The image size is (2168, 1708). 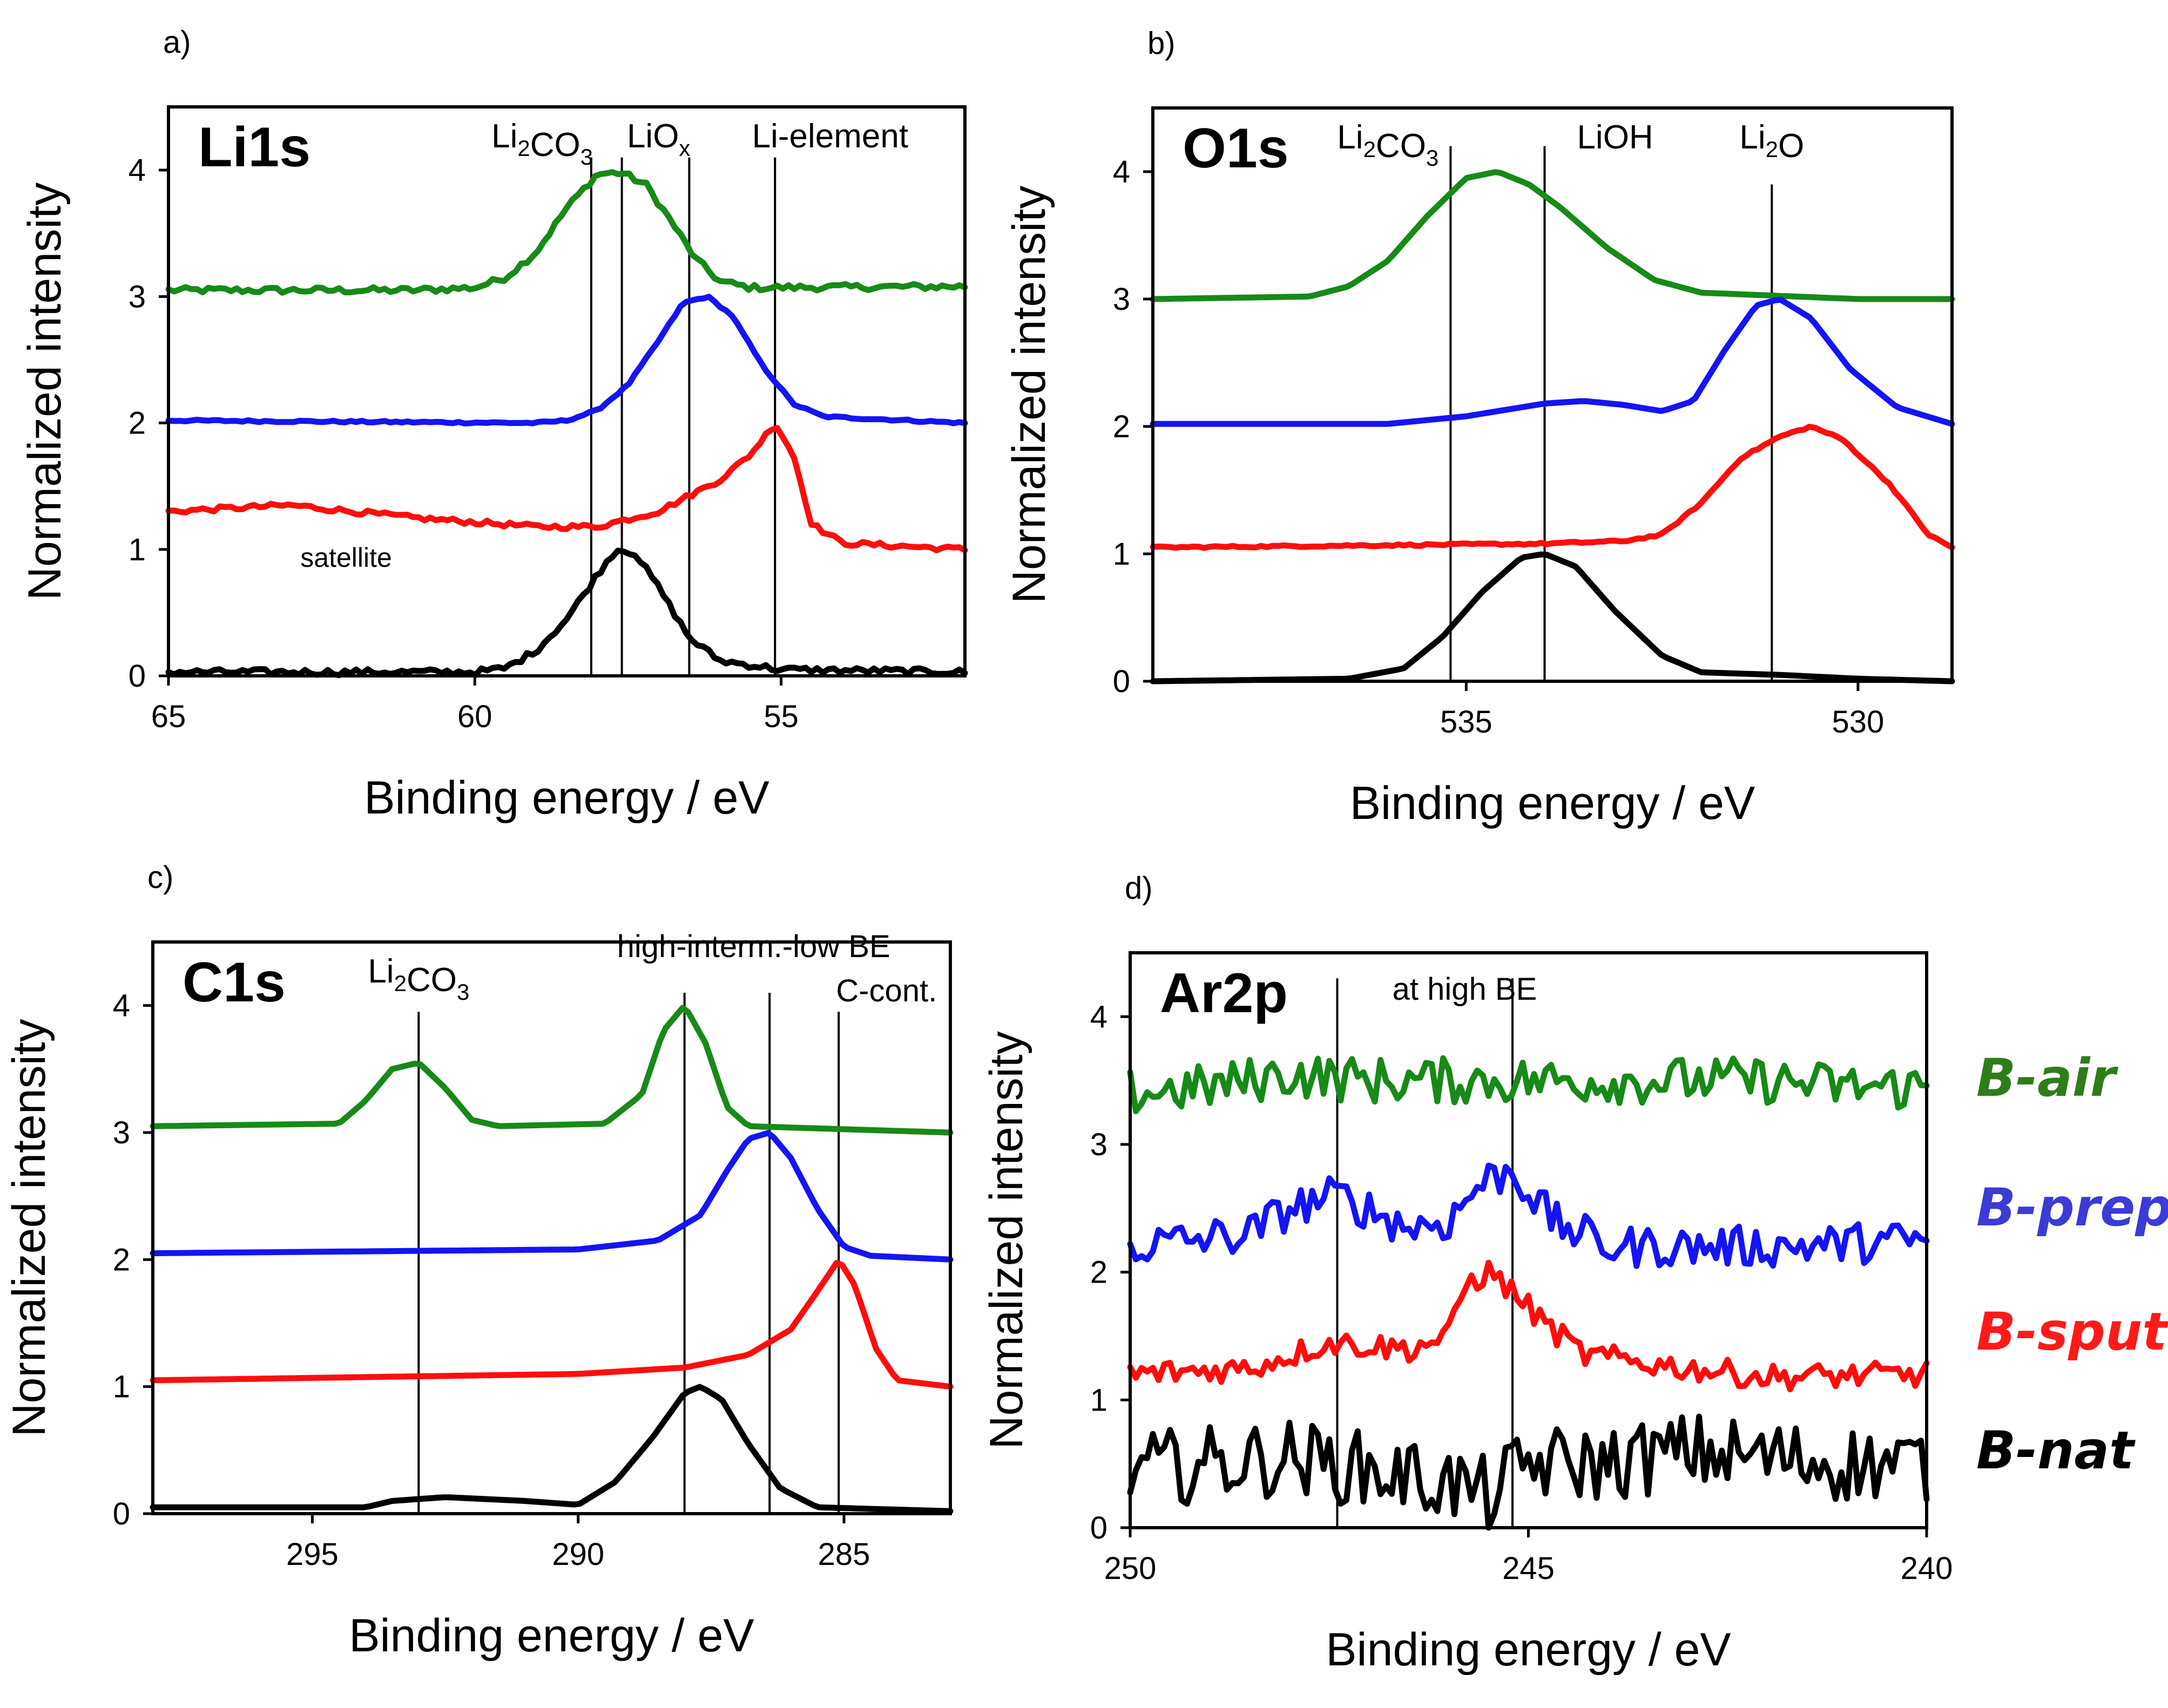 What do you see at coordinates (886, 990) in the screenshot?
I see `annotation: C-cont.` at bounding box center [886, 990].